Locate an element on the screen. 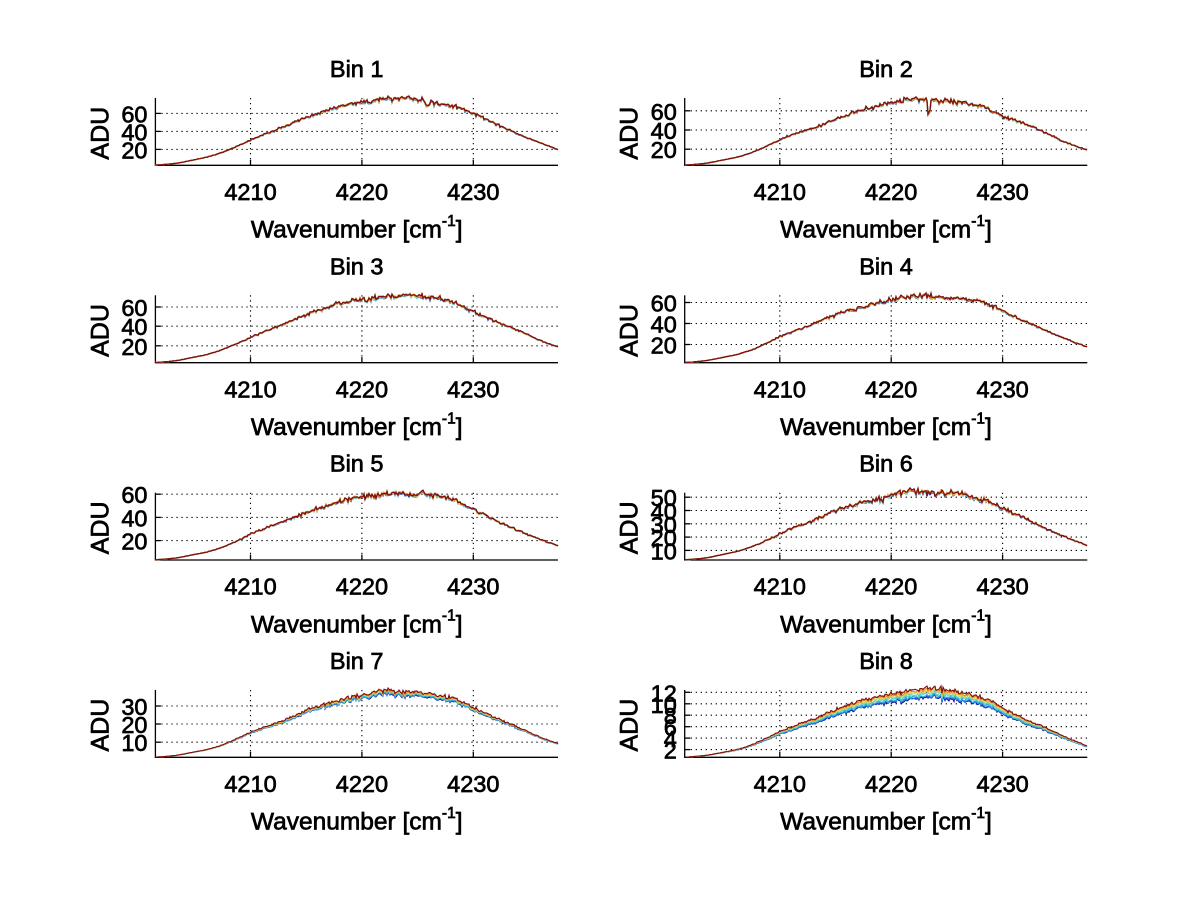  svg-text: 8 is located at coordinates (670, 716).